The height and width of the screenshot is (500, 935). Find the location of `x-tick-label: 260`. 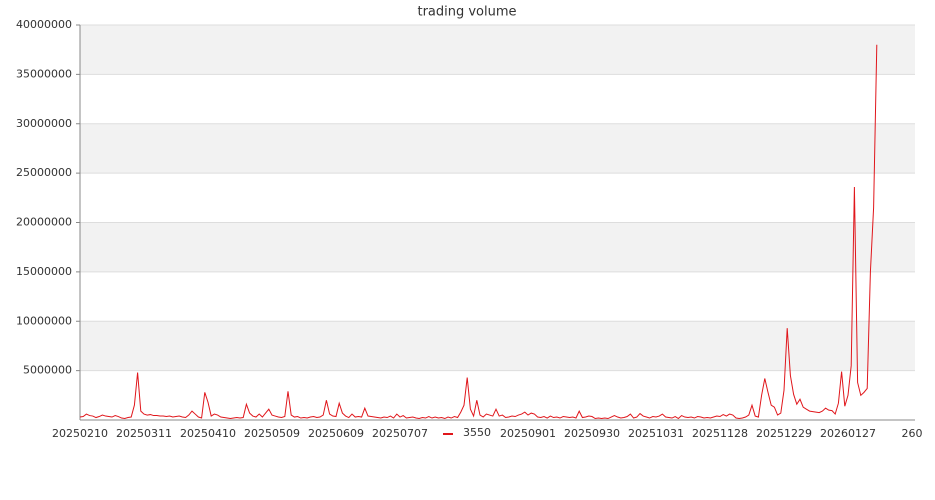

x-tick-label: 260 is located at coordinates (912, 433).